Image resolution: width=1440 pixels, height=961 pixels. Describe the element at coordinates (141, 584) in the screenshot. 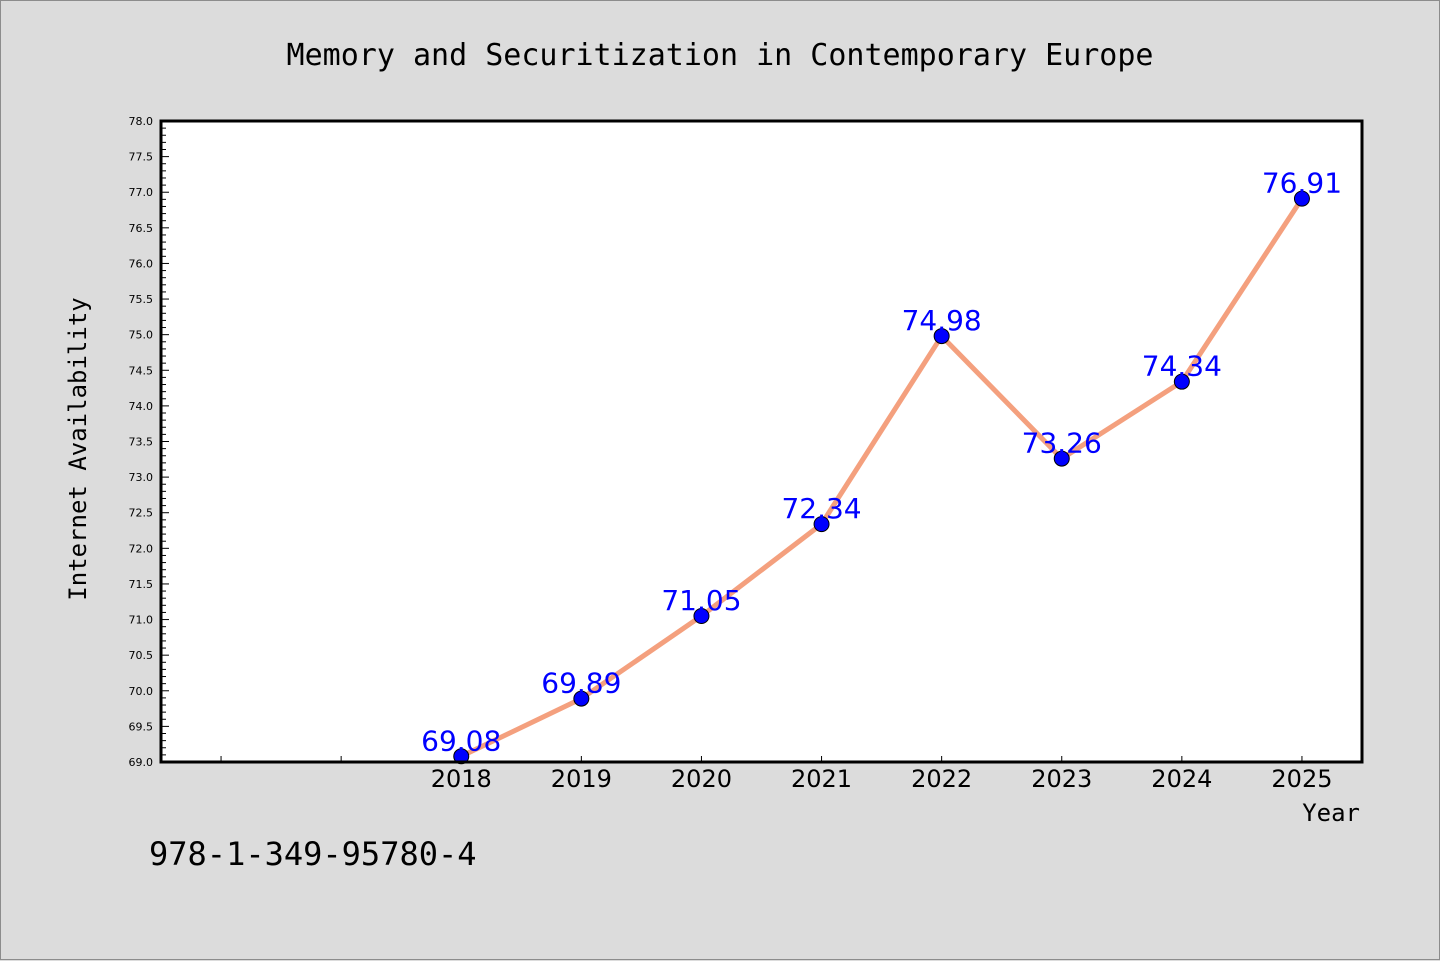

I see `y-tick-label: 71.5` at that location.